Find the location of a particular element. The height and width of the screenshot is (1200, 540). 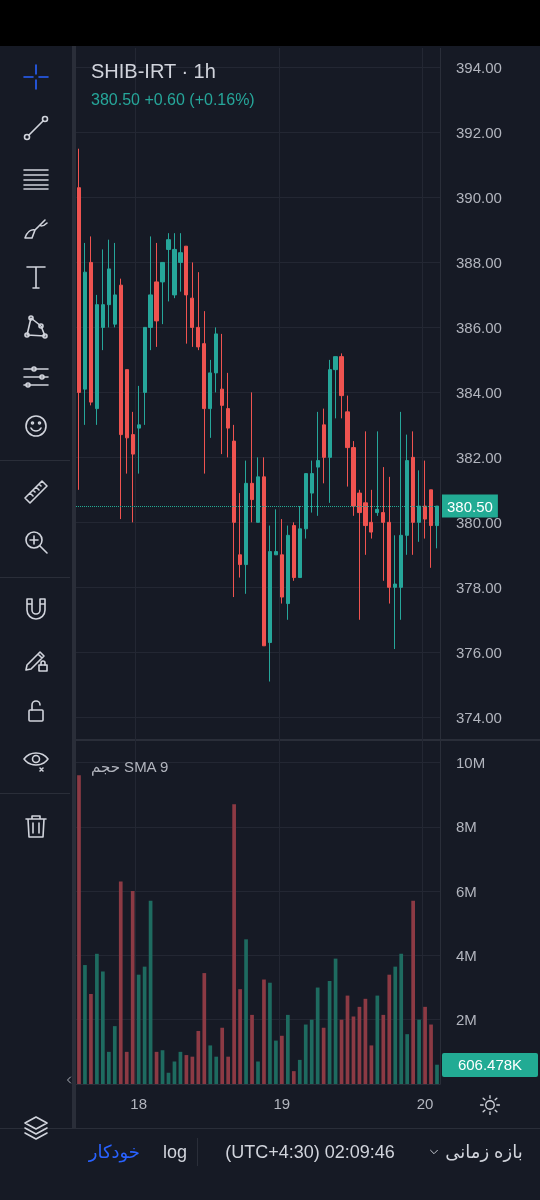

text: خودکار is located at coordinates (114, 1152).